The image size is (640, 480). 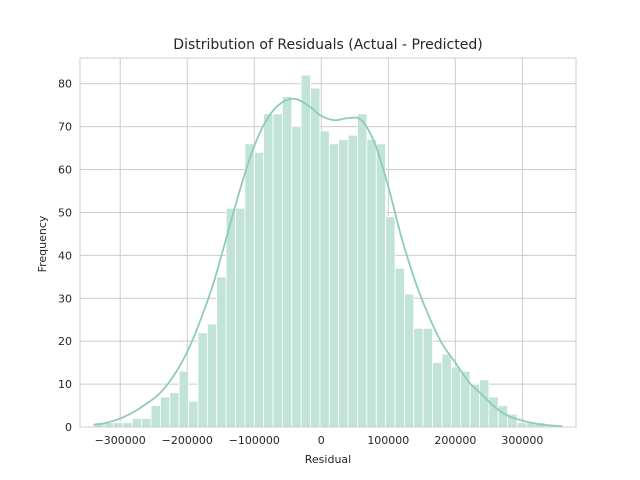 What do you see at coordinates (328, 459) in the screenshot?
I see `x-axis-label: Residual` at bounding box center [328, 459].